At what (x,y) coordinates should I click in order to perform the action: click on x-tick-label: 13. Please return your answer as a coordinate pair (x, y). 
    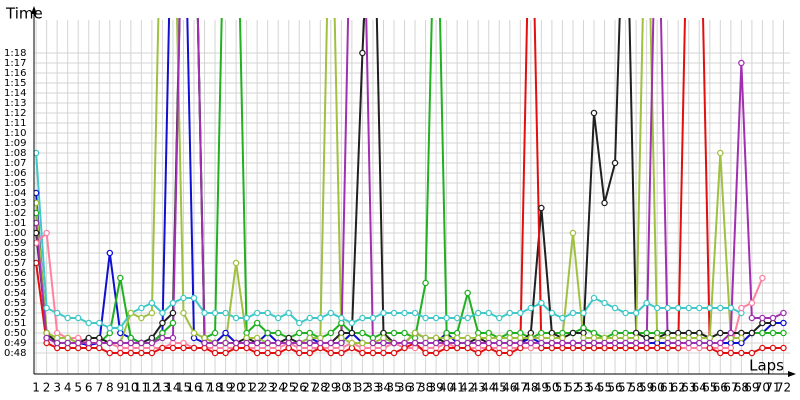
    Looking at the image, I should click on (162, 388).